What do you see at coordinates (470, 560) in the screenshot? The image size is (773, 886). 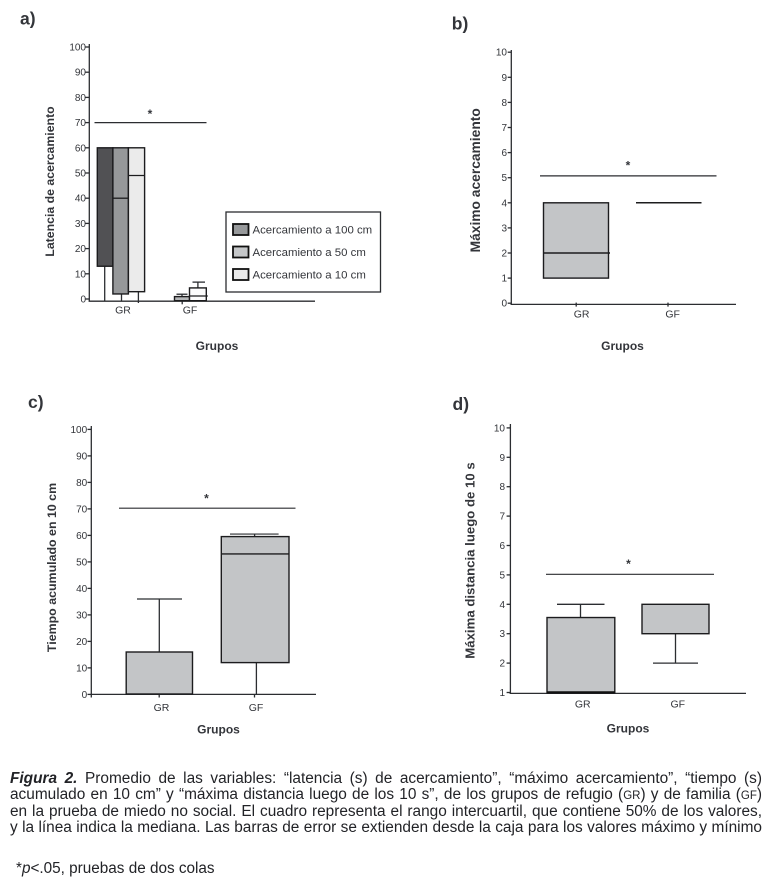 I see `svg-text: Máxima distancia luego de 10 s` at bounding box center [470, 560].